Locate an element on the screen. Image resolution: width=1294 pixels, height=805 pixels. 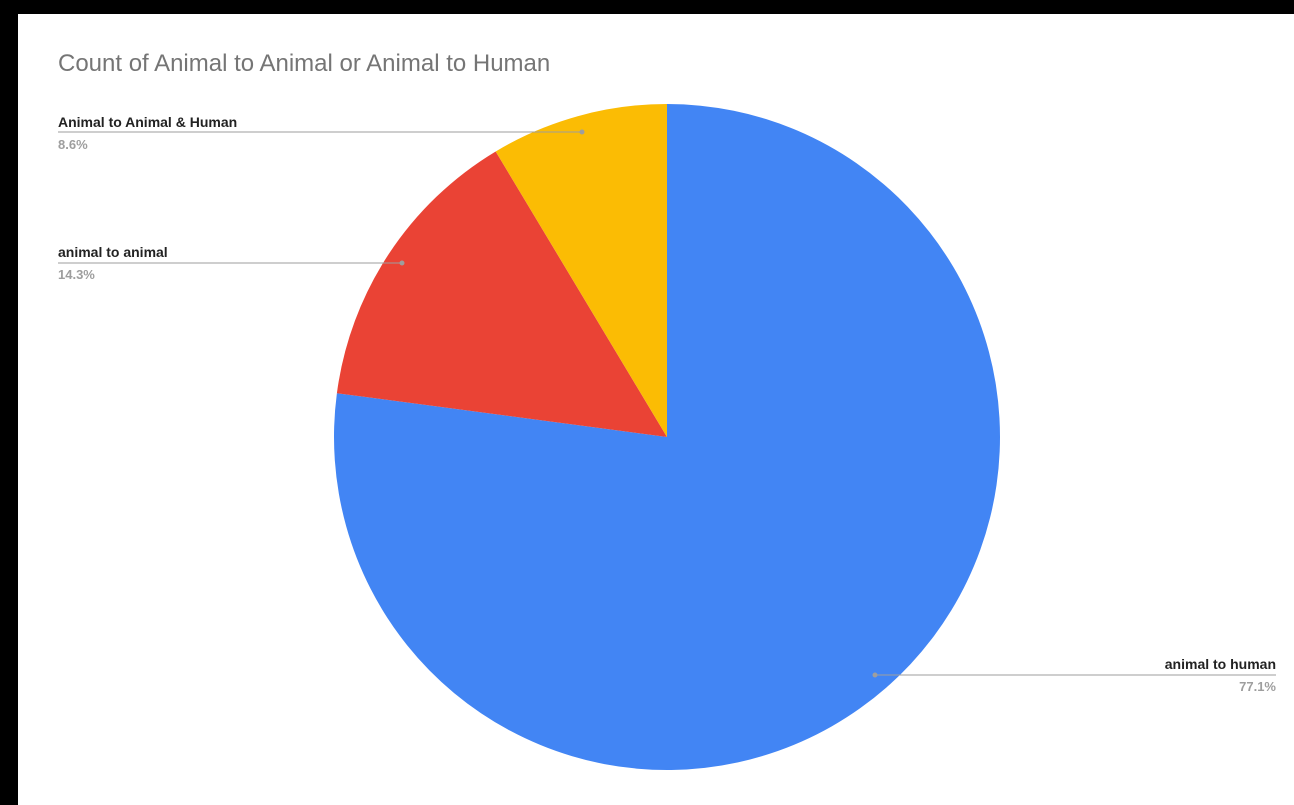
slice-label: animal to human is located at coordinates (1220, 664).